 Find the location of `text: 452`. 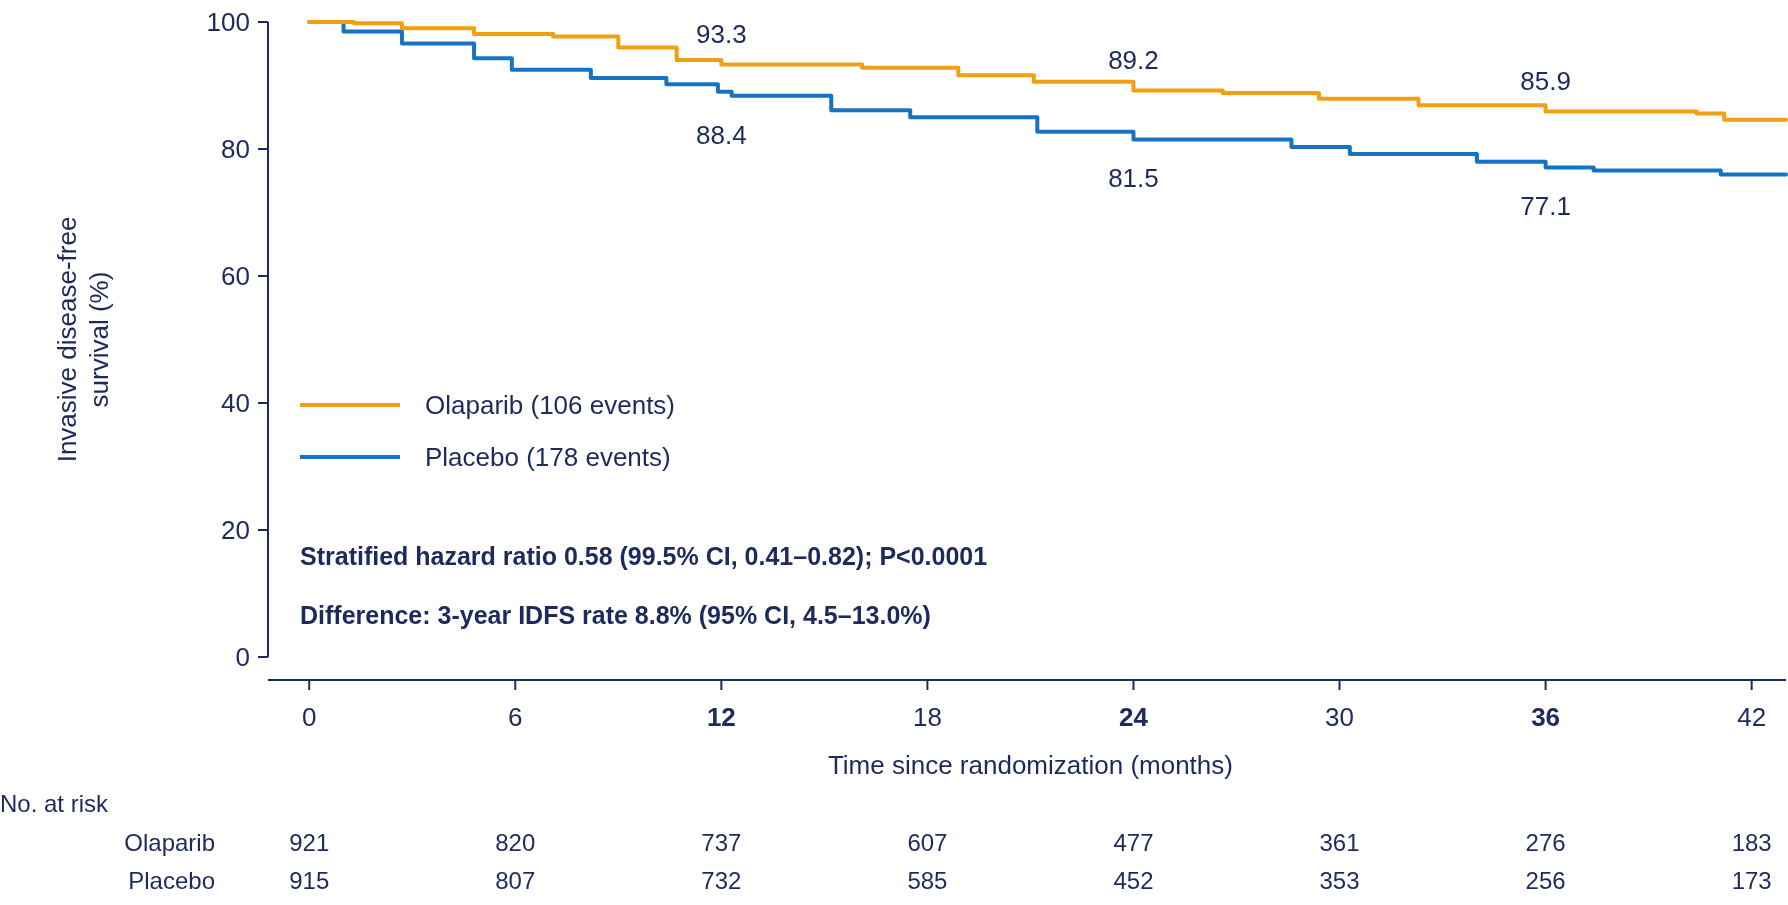

text: 452 is located at coordinates (1133, 880).